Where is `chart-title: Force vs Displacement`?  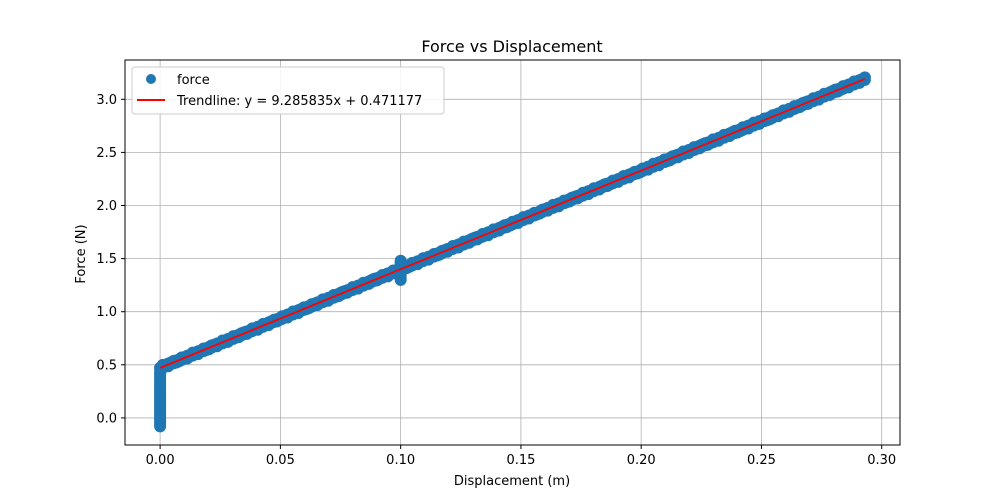 chart-title: Force vs Displacement is located at coordinates (511, 46).